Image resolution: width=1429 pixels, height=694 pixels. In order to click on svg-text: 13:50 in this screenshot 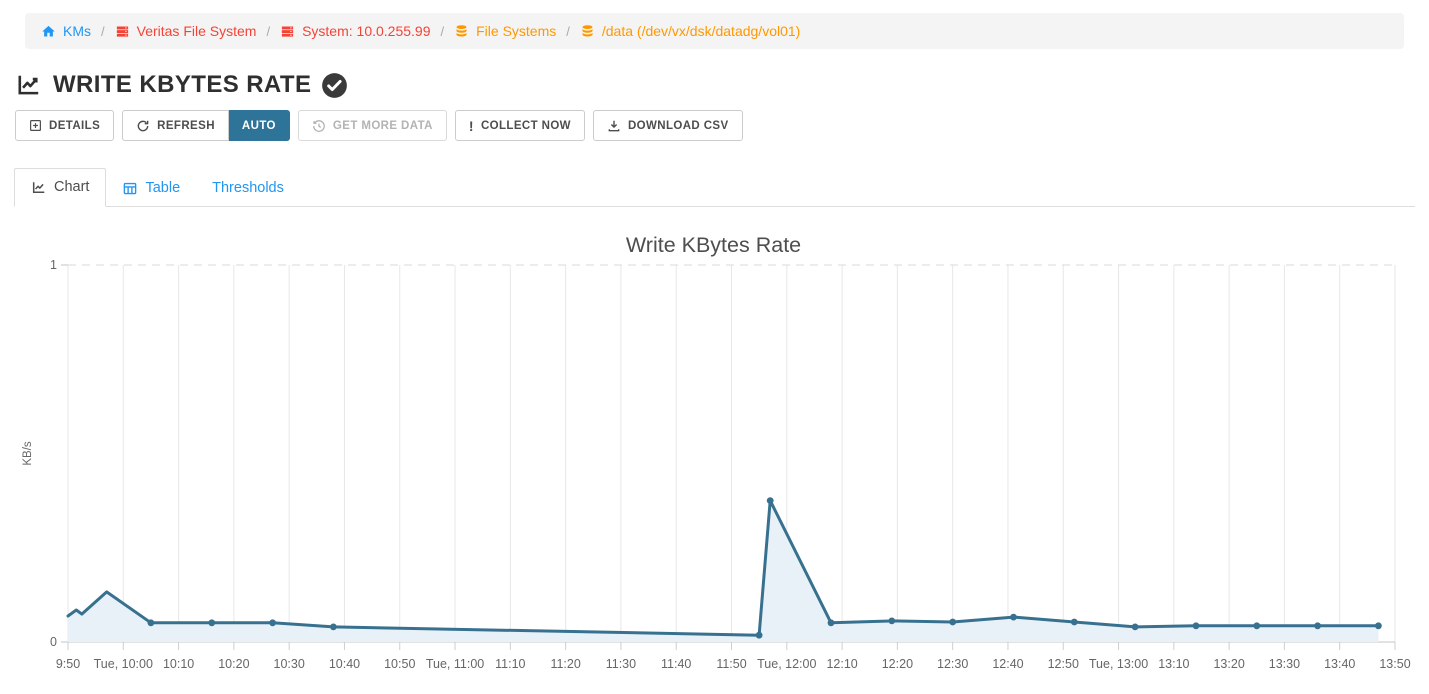, I will do `click(1394, 664)`.